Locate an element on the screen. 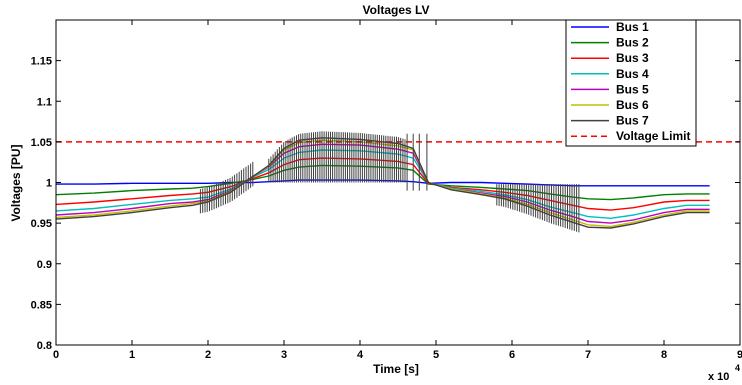 This screenshot has width=742, height=385. y-tick-label: 0.8 is located at coordinates (44, 346).